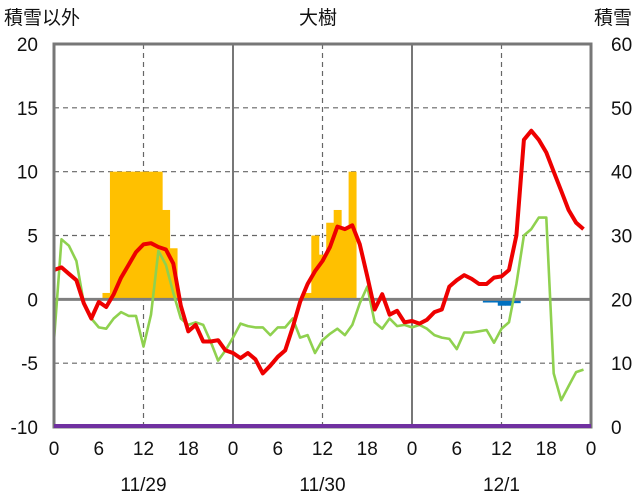 This screenshot has height=501, width=636. I want to click on right-tick-label: 50, so click(621, 109).